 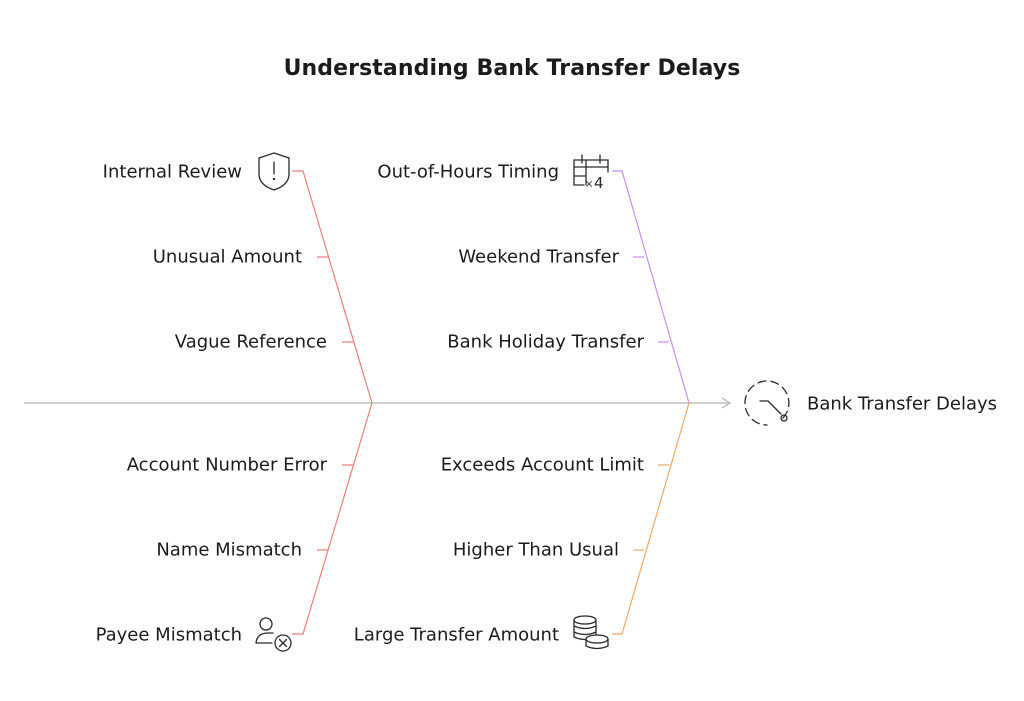 I want to click on cause-large-transfer-amount: Large Transfer Amount, so click(x=456, y=635).